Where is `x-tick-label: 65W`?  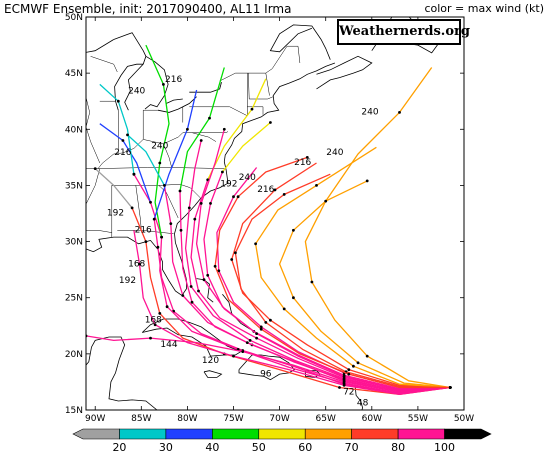 x-tick-label: 65W is located at coordinates (326, 419).